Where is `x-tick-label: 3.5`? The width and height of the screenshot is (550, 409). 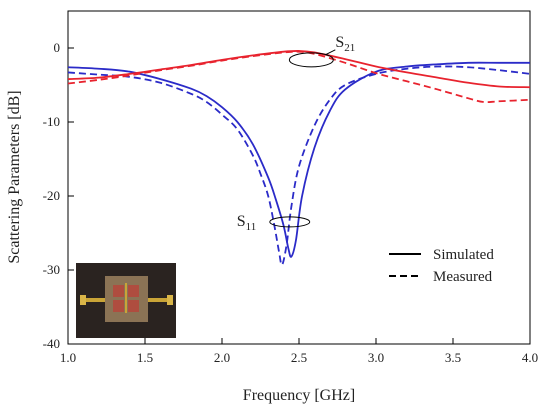 x-tick-label: 3.5 is located at coordinates (453, 357).